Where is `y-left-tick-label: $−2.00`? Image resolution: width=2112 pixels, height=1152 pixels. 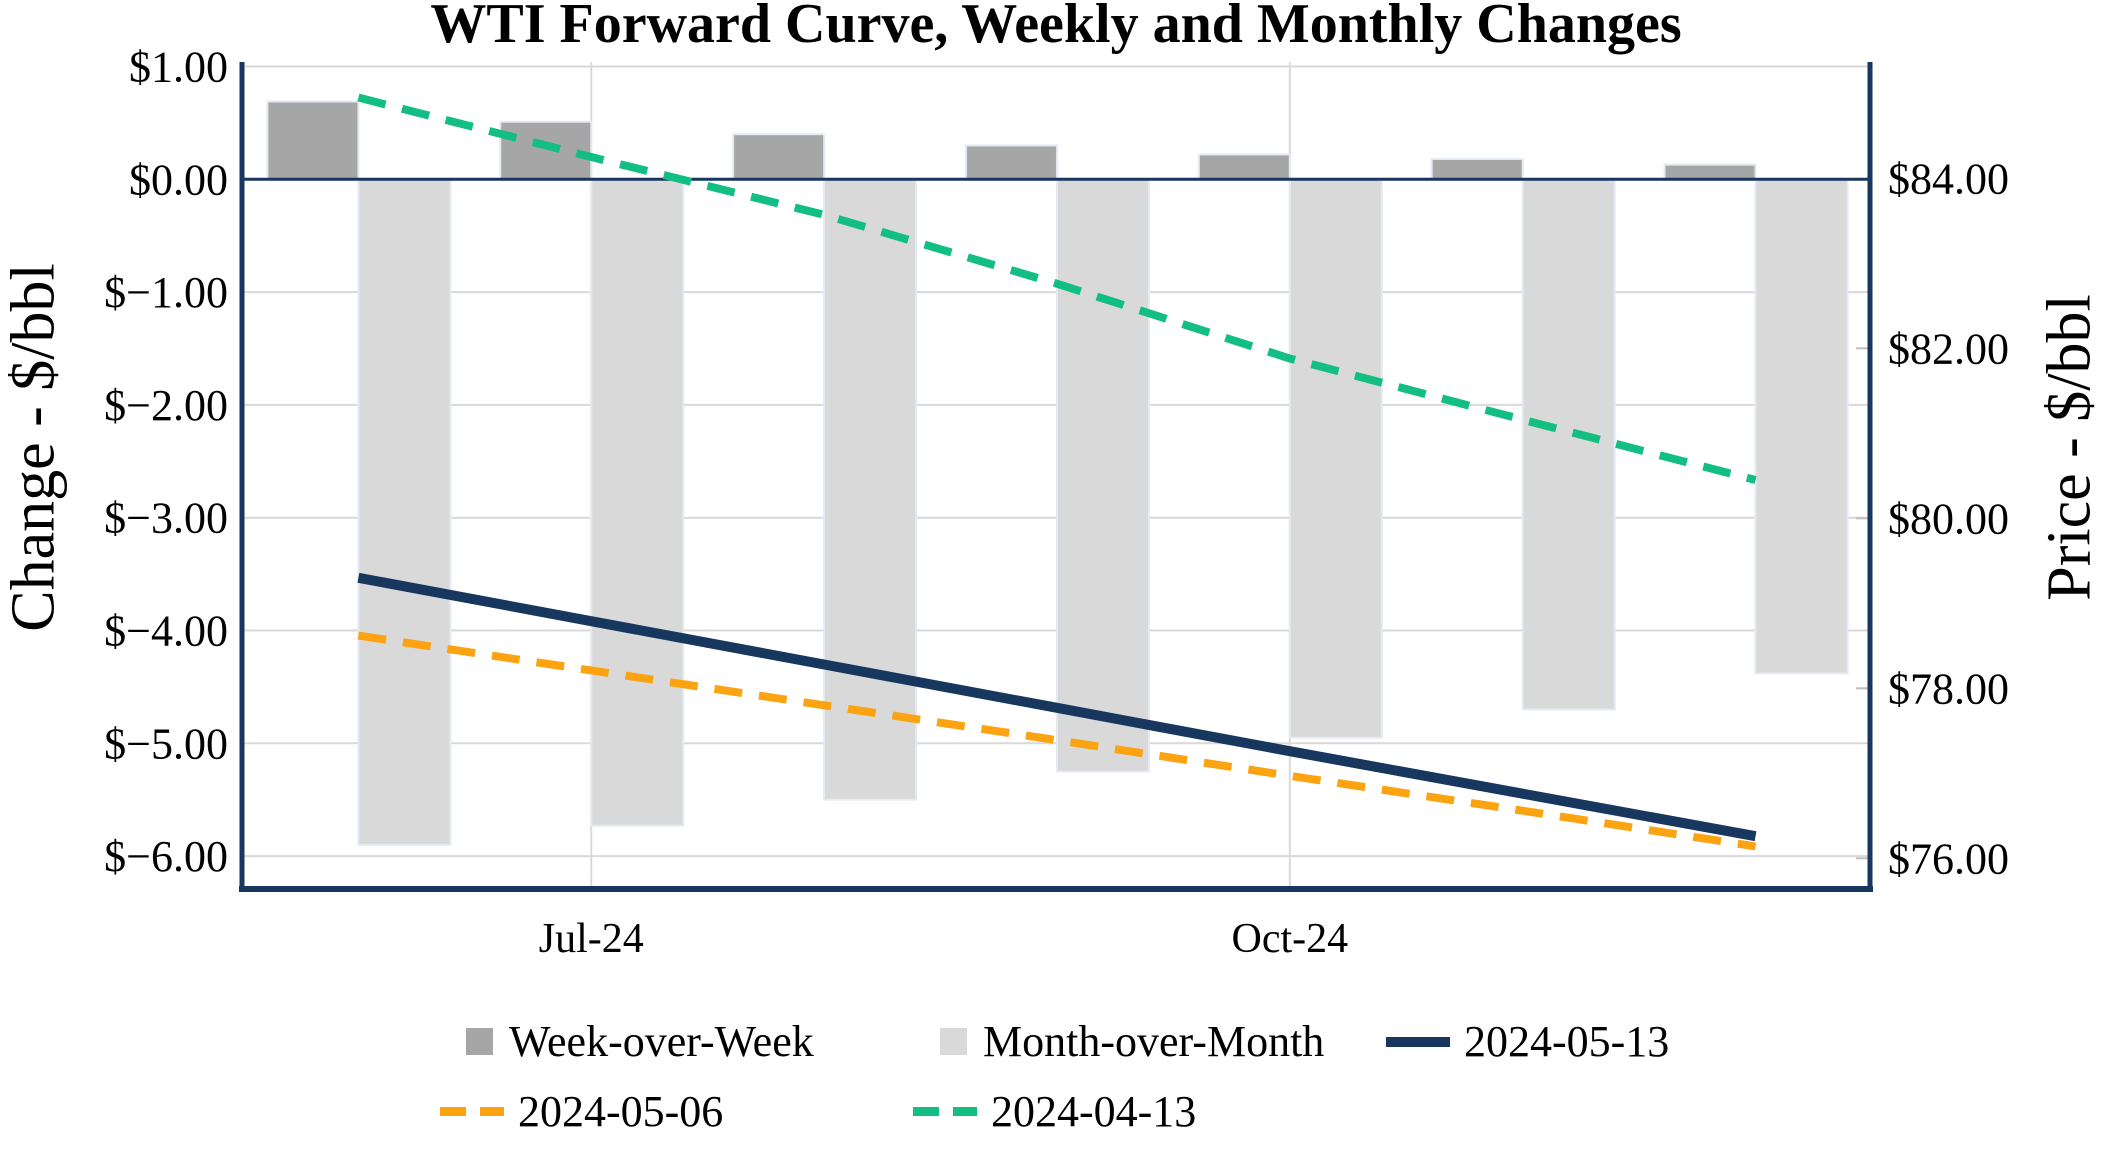
y-left-tick-label: $−2.00 is located at coordinates (166, 405).